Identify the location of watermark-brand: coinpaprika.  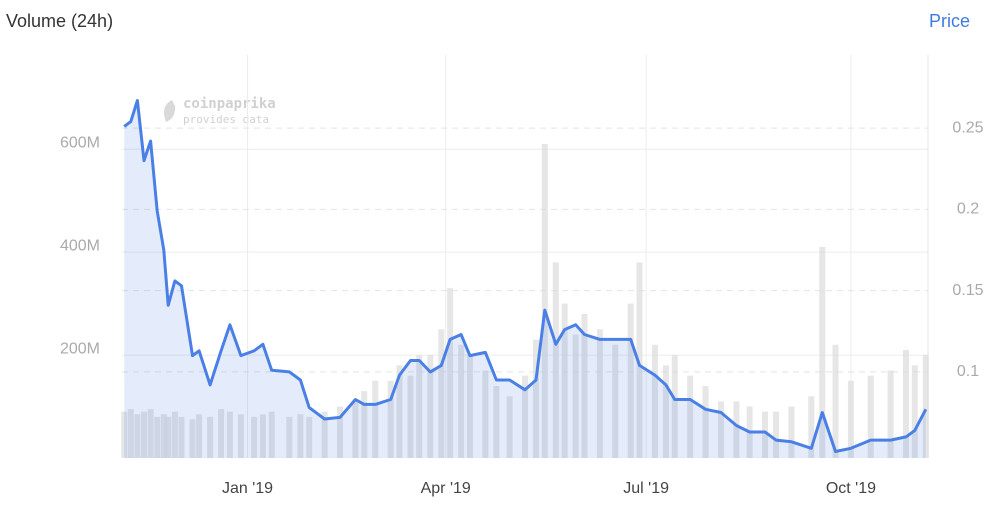
(229, 104).